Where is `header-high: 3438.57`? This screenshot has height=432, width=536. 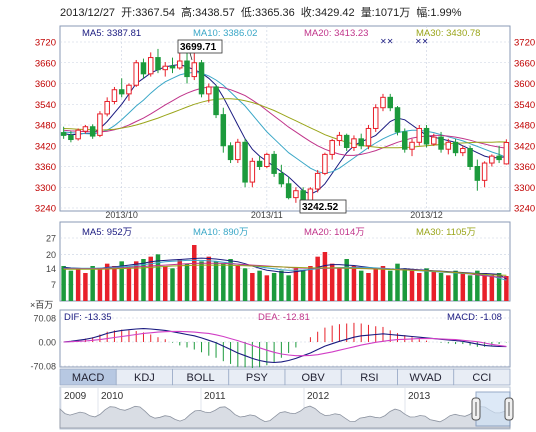
header-high: 3438.57 is located at coordinates (215, 13).